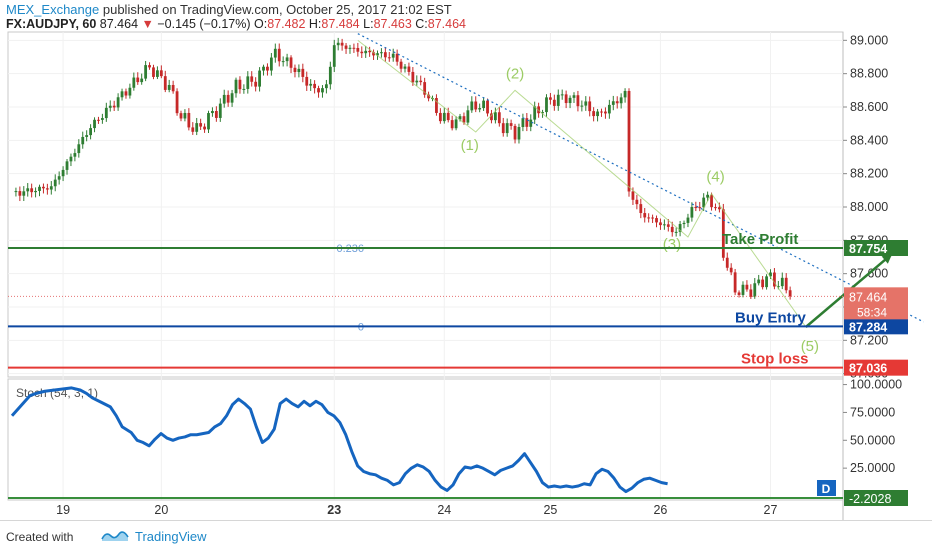  I want to click on tradingview-brand: TradingView, so click(171, 536).